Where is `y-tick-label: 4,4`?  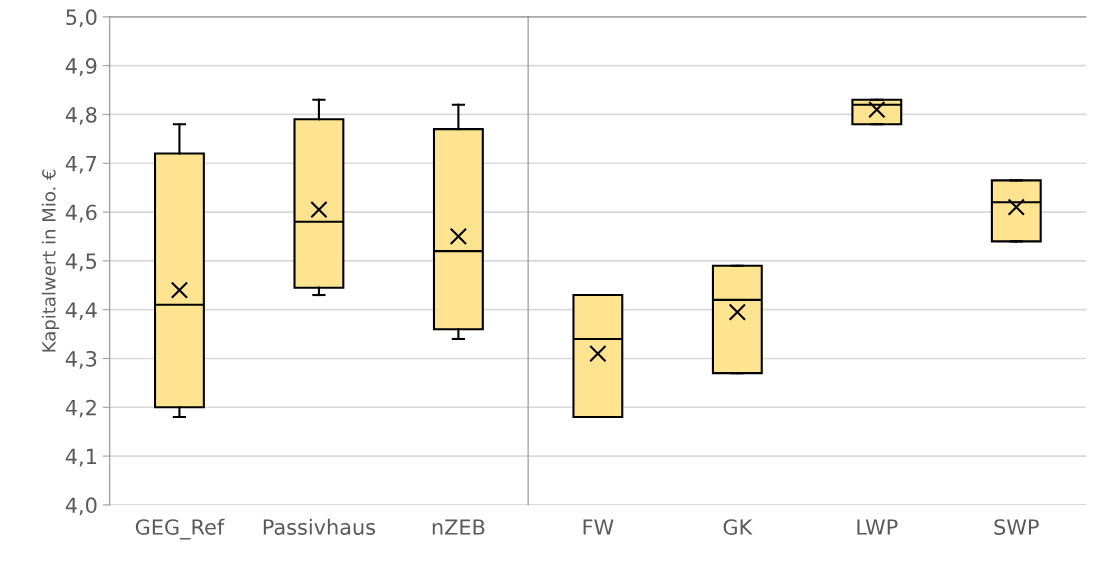 y-tick-label: 4,4 is located at coordinates (81, 311).